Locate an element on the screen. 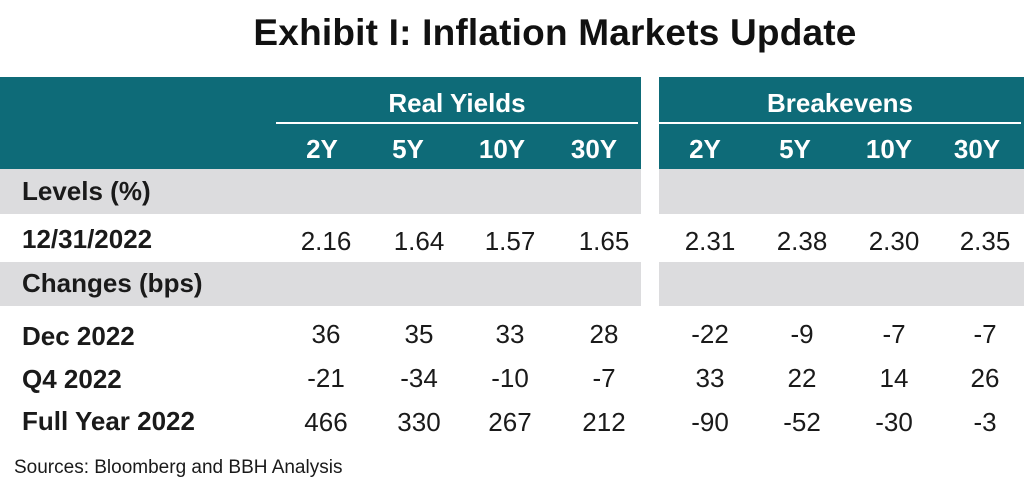 The height and width of the screenshot is (500, 1024). section-label-levels: Levels (%) is located at coordinates (86, 191).